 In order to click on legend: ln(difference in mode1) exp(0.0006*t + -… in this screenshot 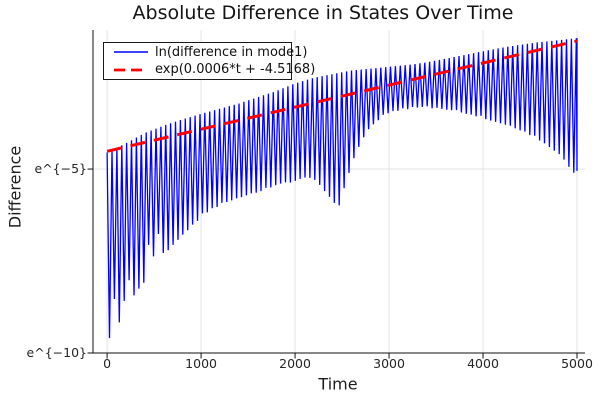, I will do `click(209, 61)`.